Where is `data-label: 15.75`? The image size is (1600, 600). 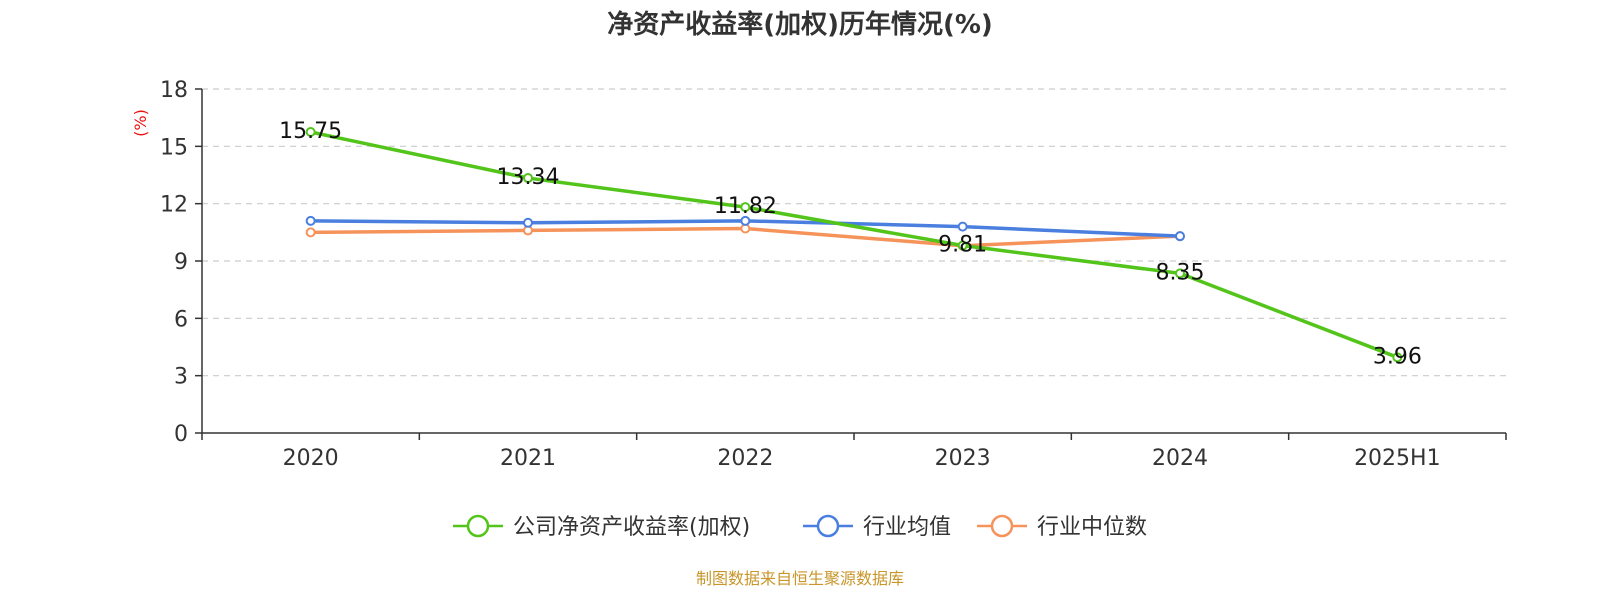
data-label: 15.75 is located at coordinates (310, 131).